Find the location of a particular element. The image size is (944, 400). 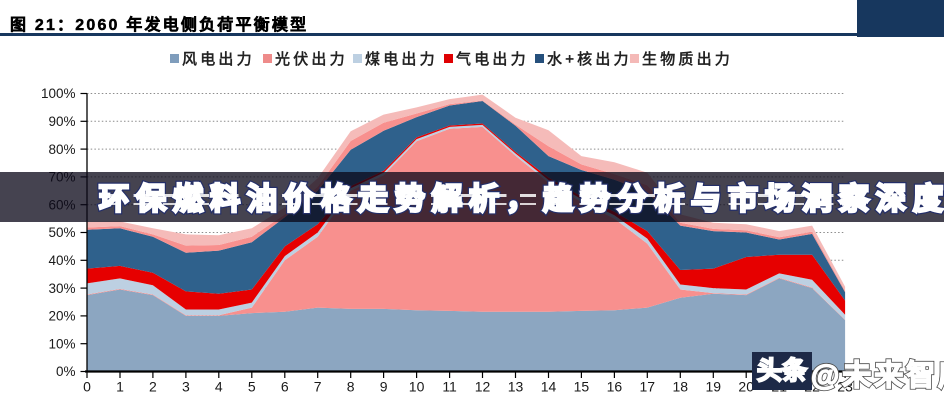

svg-text: 20 is located at coordinates (746, 387).